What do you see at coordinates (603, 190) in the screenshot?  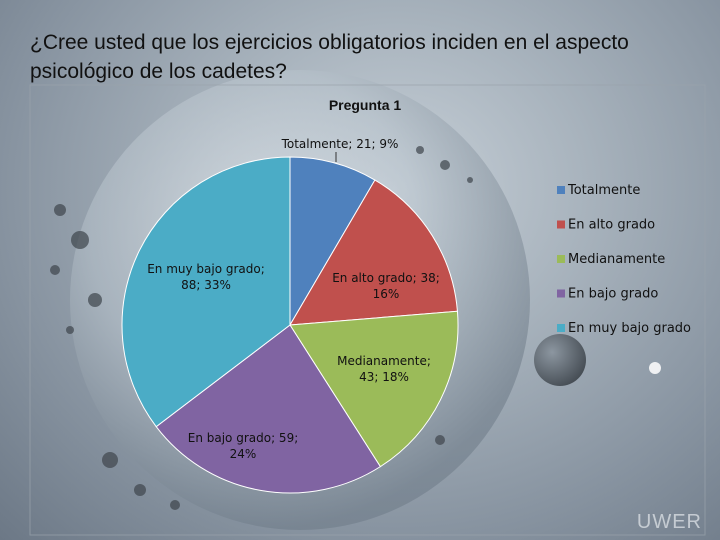 I see `legend-label-totalmente: Totalmente` at bounding box center [603, 190].